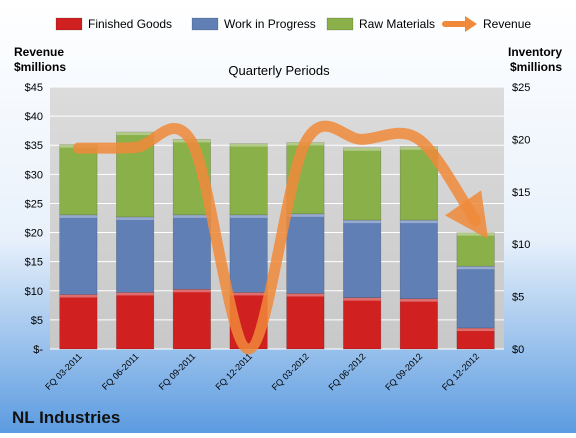 The image size is (576, 438). I want to click on left-tick-label: $35, so click(34, 146).